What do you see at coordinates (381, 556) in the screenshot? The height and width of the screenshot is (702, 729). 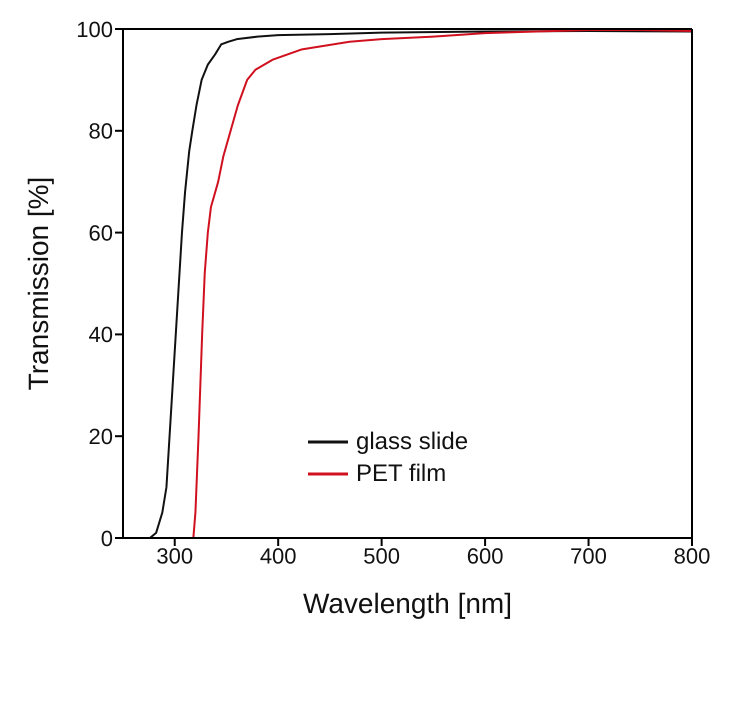 I see `x-tick-label: 500` at bounding box center [381, 556].